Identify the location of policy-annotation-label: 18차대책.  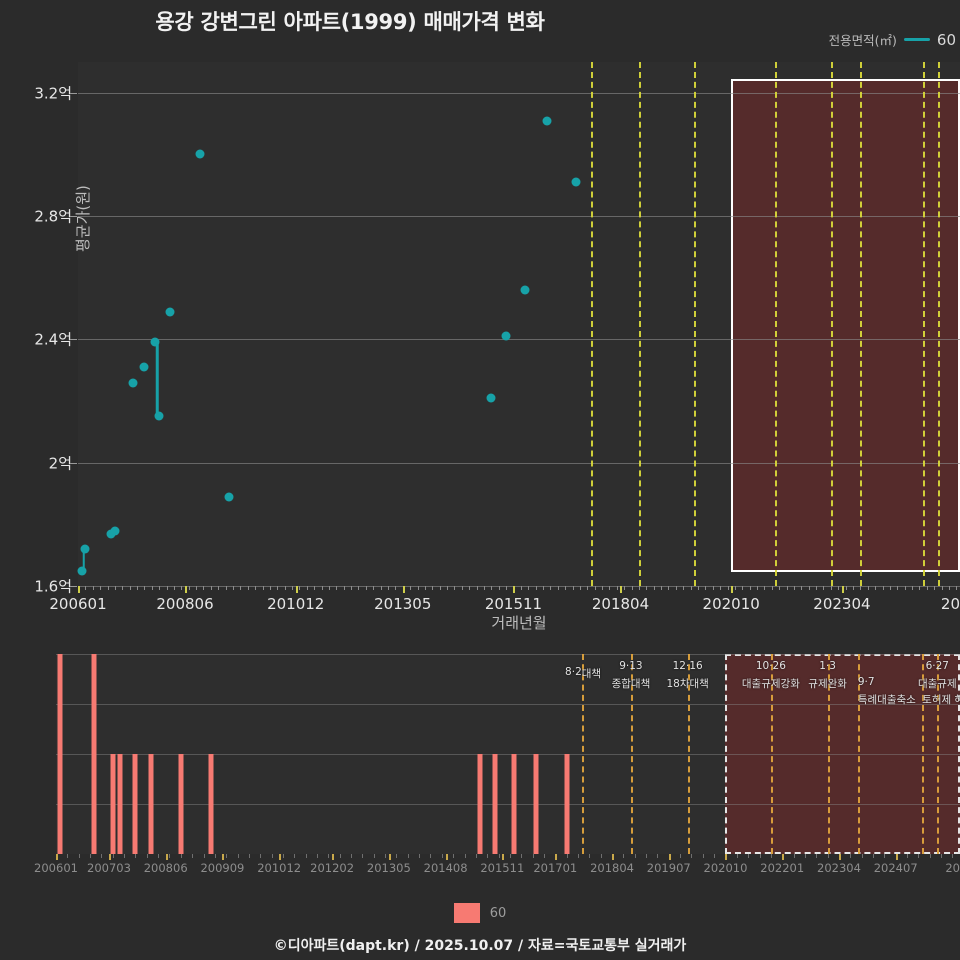
(687, 684).